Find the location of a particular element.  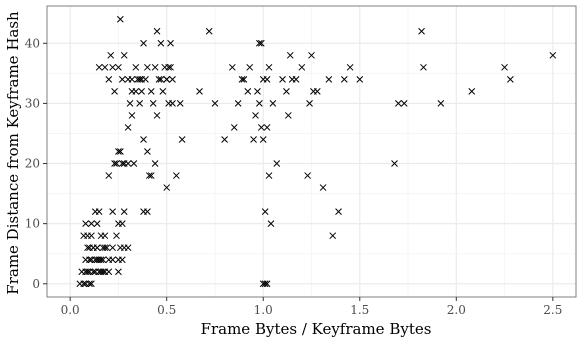

x-axis-tick-labels: 0.0 0.5 1.0 1.5 2.0 2.5 is located at coordinates (312, 310).